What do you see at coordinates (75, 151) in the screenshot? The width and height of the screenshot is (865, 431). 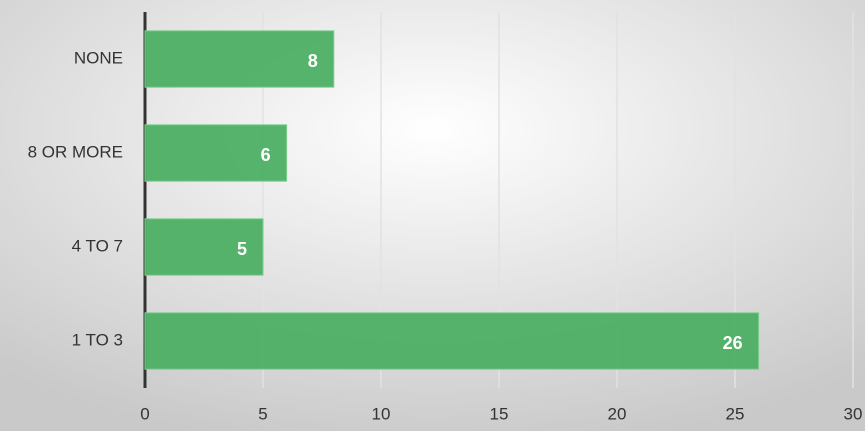 I see `y-tick-label: 8 OR MORE` at bounding box center [75, 151].